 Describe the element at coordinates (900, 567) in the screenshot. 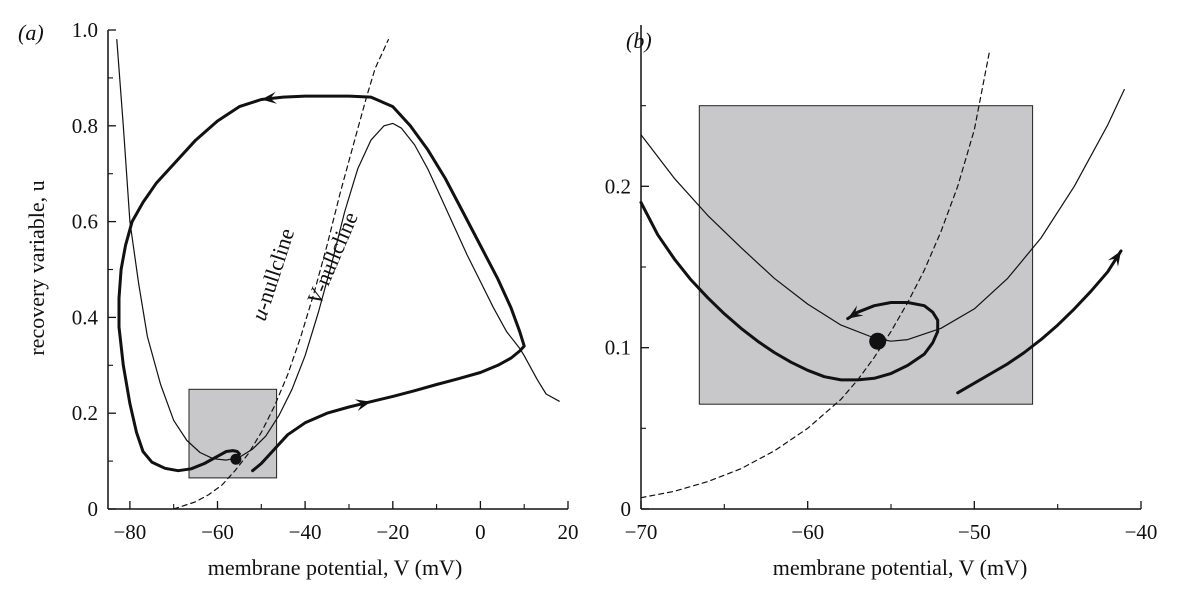

I see `panel-b-xlabel: membrane potential, V (mV)` at that location.